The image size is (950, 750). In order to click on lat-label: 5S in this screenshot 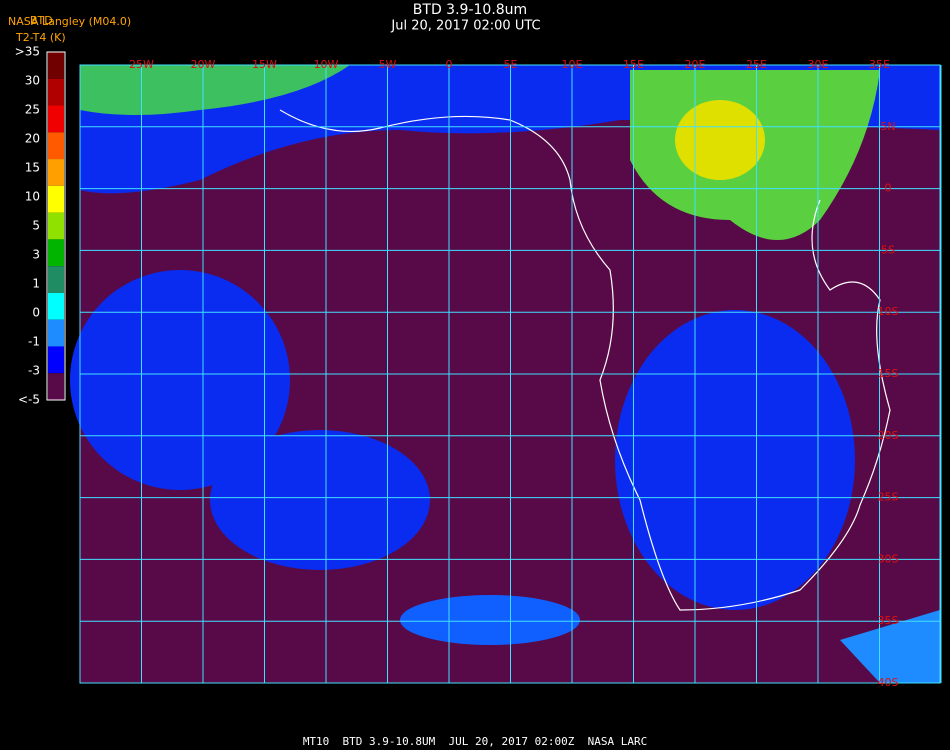, I will do `click(888, 249)`.